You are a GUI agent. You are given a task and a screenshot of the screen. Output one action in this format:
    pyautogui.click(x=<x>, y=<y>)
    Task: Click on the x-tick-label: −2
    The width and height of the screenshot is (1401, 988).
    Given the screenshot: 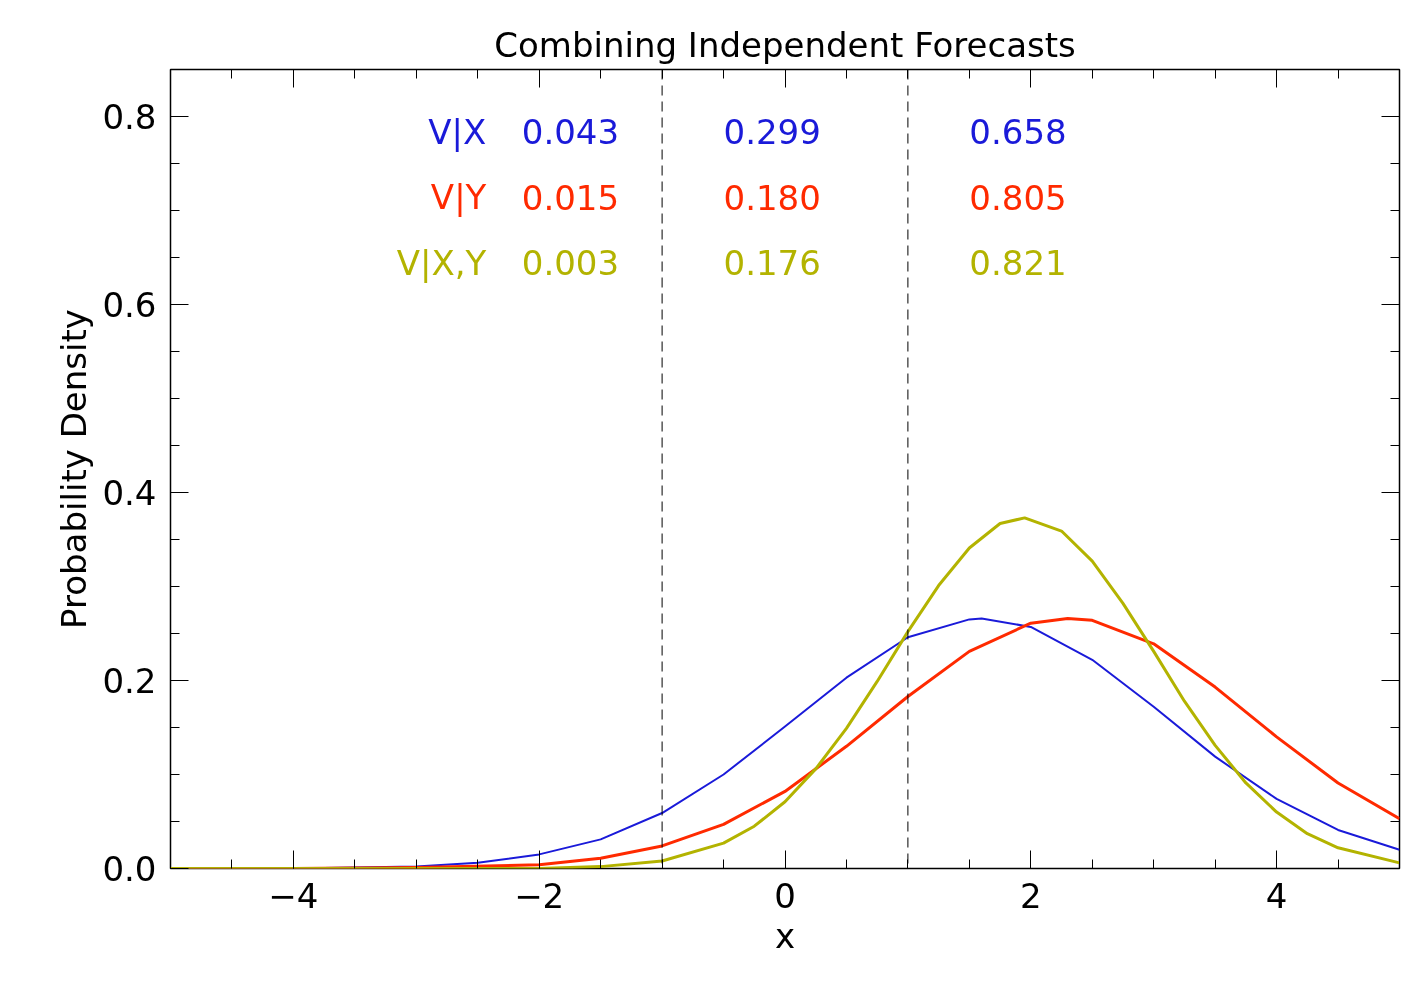 What is the action you would take?
    pyautogui.click(x=539, y=895)
    